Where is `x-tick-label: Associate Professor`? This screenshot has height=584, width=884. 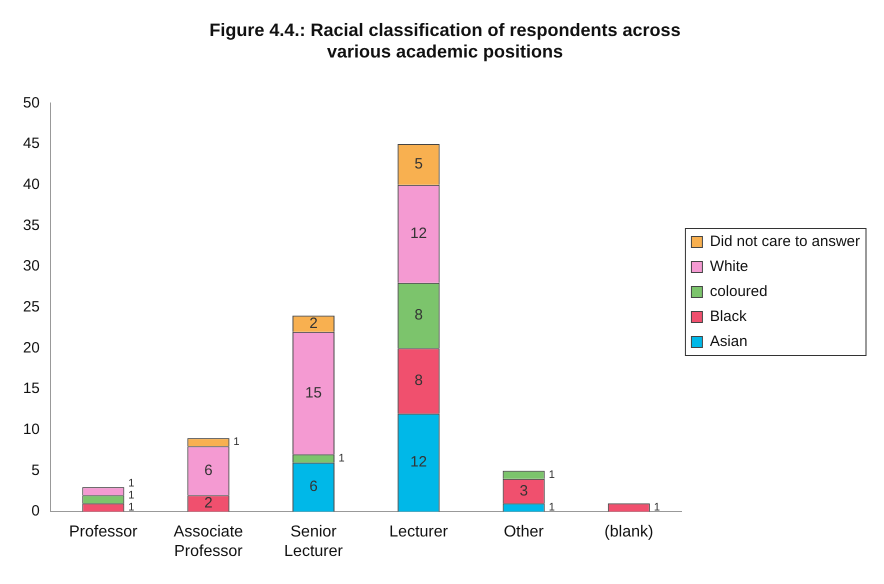 x-tick-label: Associate Professor is located at coordinates (209, 542).